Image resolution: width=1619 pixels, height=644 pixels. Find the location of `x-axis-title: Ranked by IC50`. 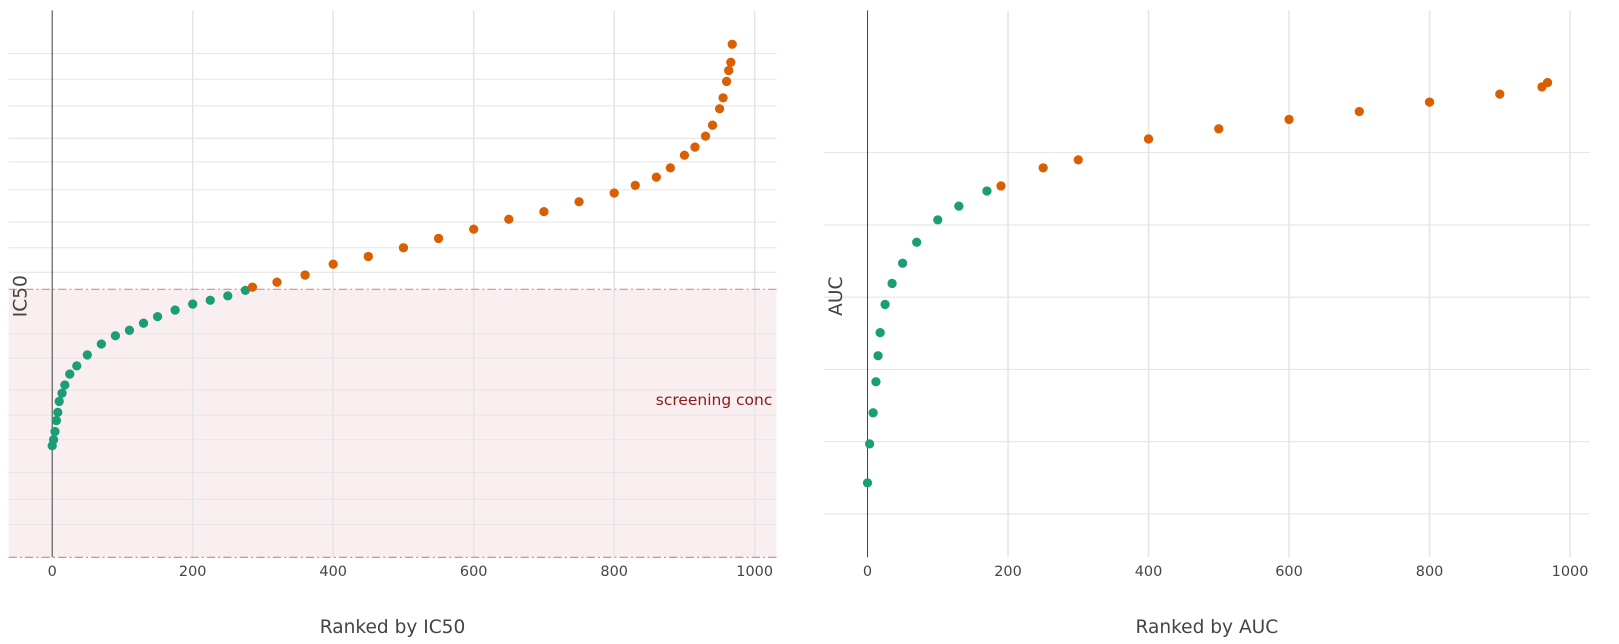

x-axis-title: Ranked by IC50 is located at coordinates (393, 627).